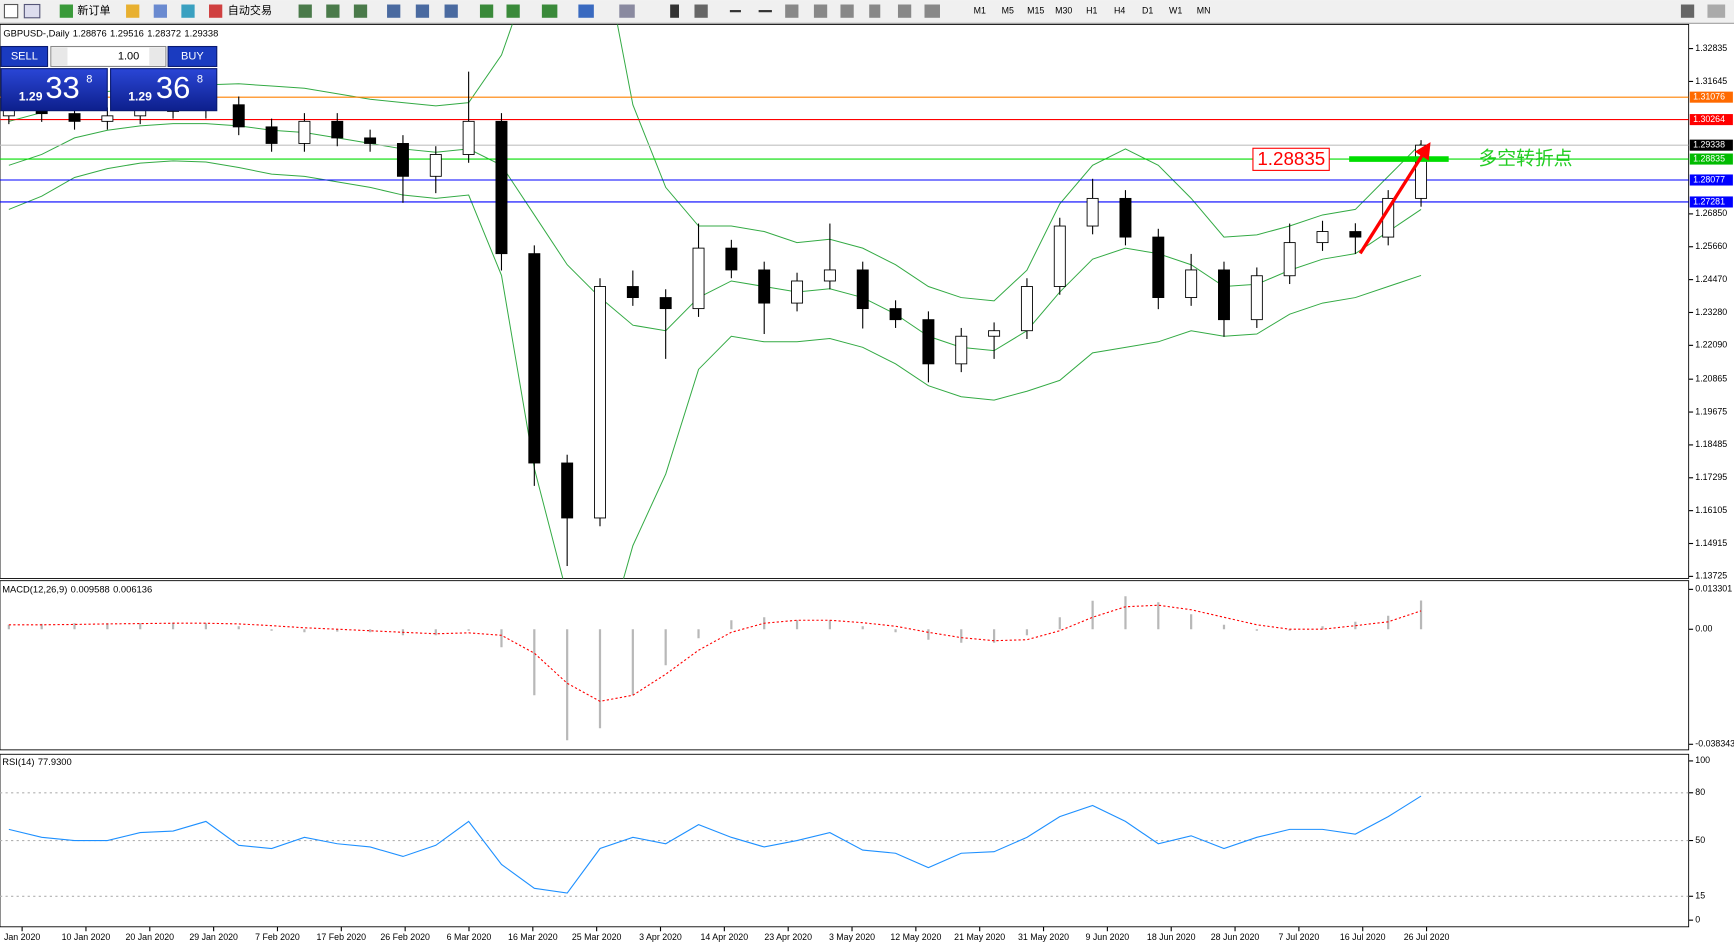 Image resolution: width=1734 pixels, height=949 pixels. I want to click on sell-label: SELL, so click(24, 56).